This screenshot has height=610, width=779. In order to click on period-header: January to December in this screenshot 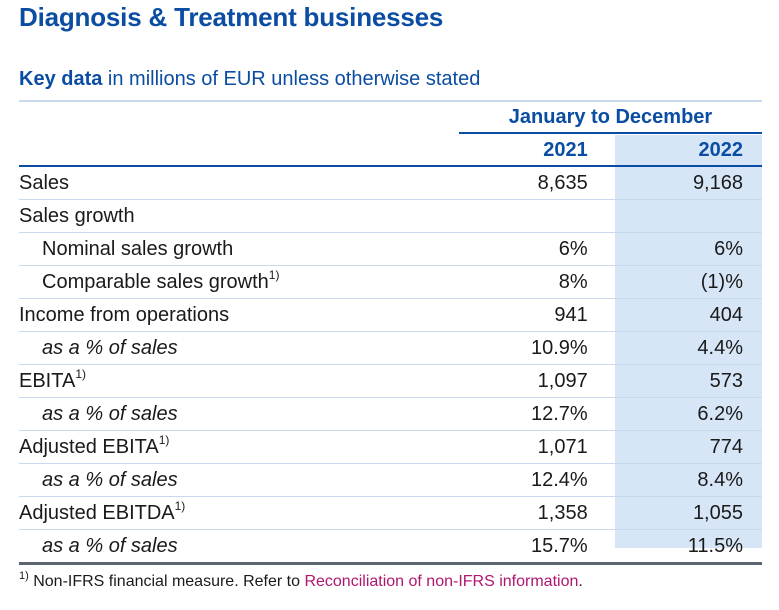, I will do `click(610, 119)`.